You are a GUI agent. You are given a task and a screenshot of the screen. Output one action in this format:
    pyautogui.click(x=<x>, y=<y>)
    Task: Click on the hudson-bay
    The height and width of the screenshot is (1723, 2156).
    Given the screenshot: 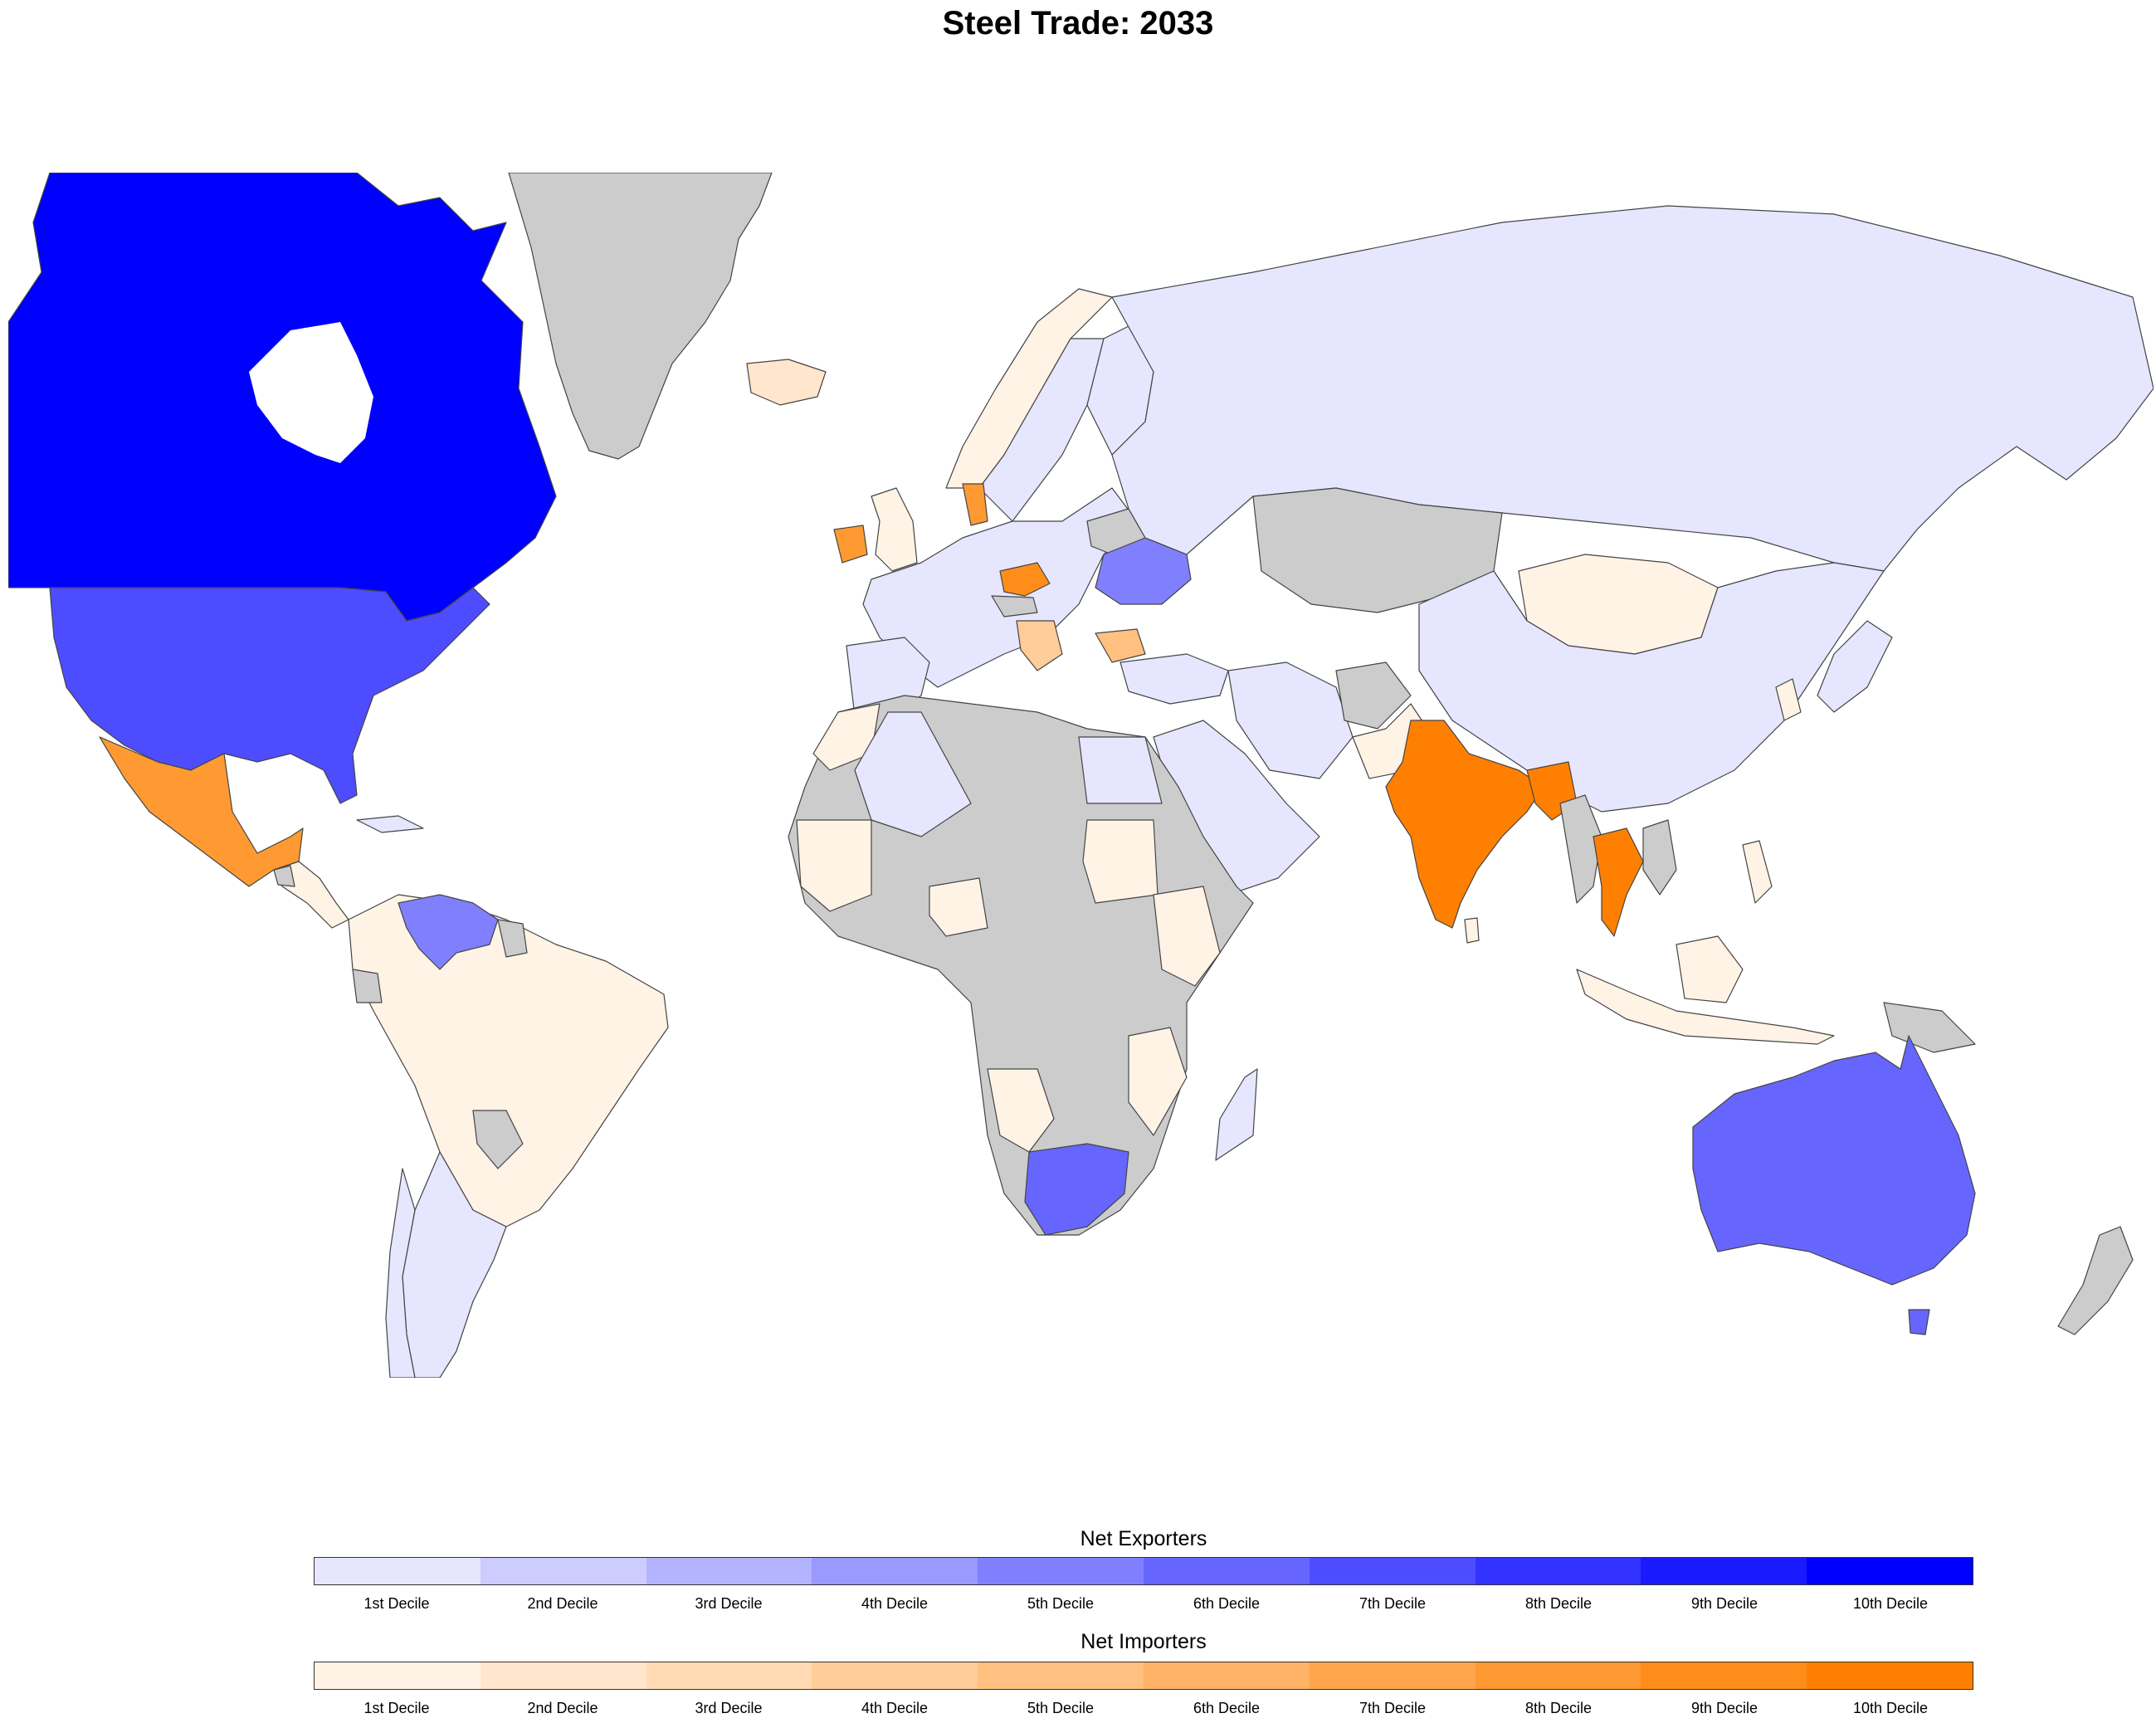 What is the action you would take?
    pyautogui.click(x=311, y=392)
    